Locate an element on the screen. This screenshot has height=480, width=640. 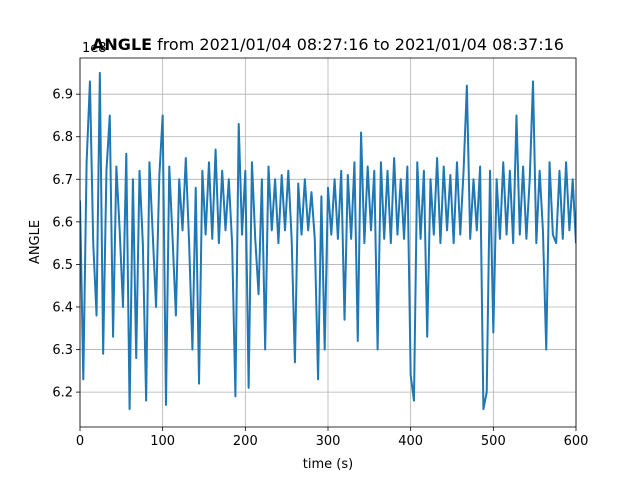
y-tick-label: 6.4 is located at coordinates (62, 307).